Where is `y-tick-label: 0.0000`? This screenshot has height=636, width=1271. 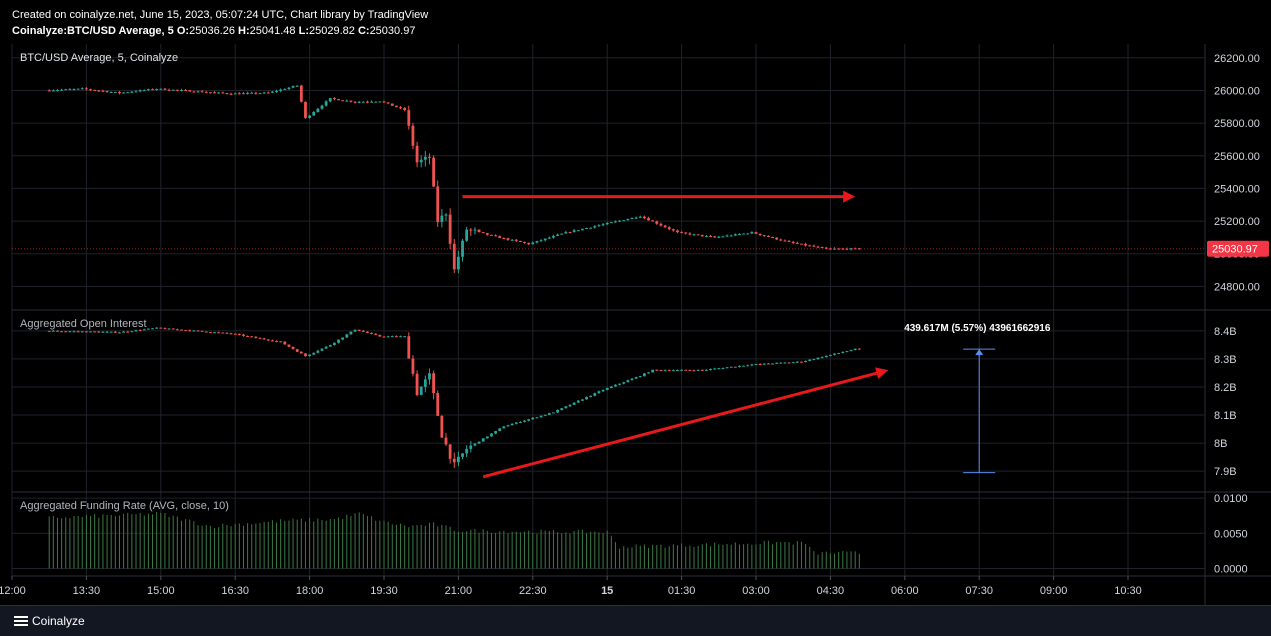
y-tick-label: 0.0000 is located at coordinates (1231, 569).